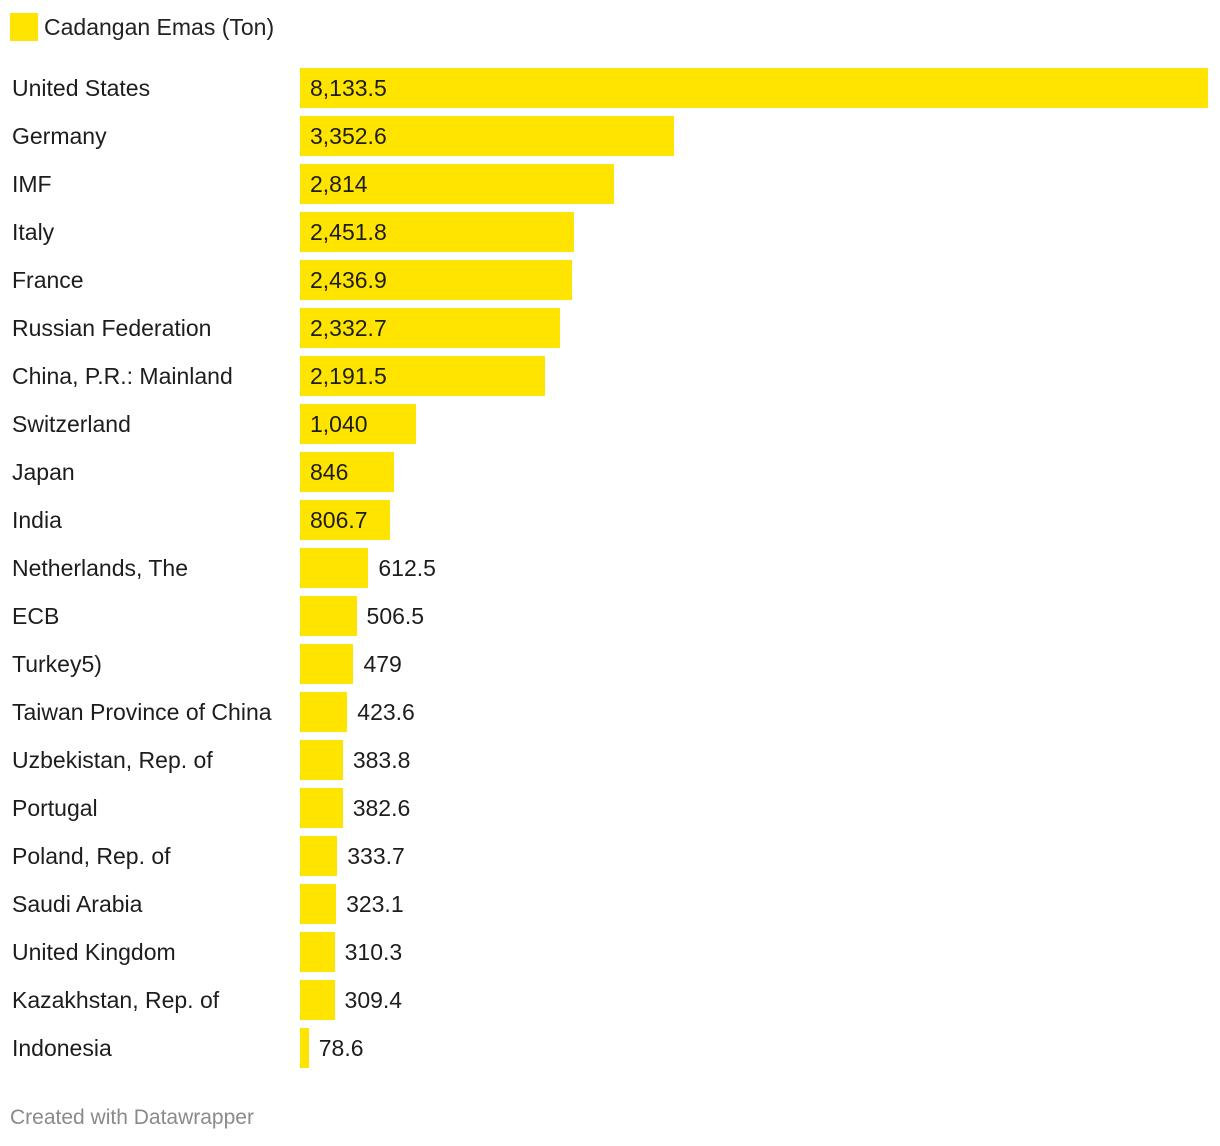 The width and height of the screenshot is (1220, 1146). I want to click on category-label: Taiwan Province of China, so click(142, 712).